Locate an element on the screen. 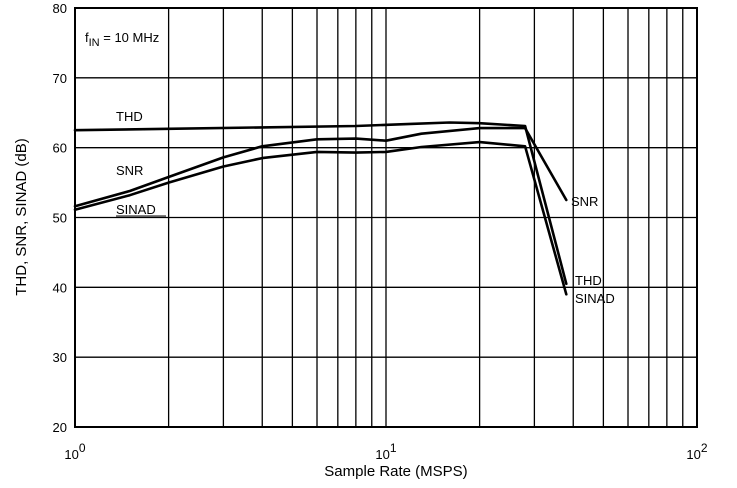 The width and height of the screenshot is (737, 488). annotation-main: f is located at coordinates (87, 37).